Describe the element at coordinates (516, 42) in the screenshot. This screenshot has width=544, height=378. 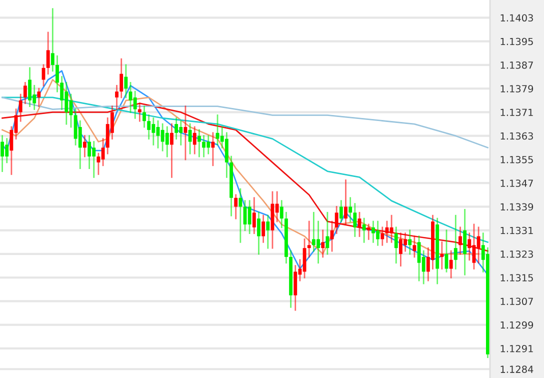
I see `y-tick-label: 1.1395` at that location.